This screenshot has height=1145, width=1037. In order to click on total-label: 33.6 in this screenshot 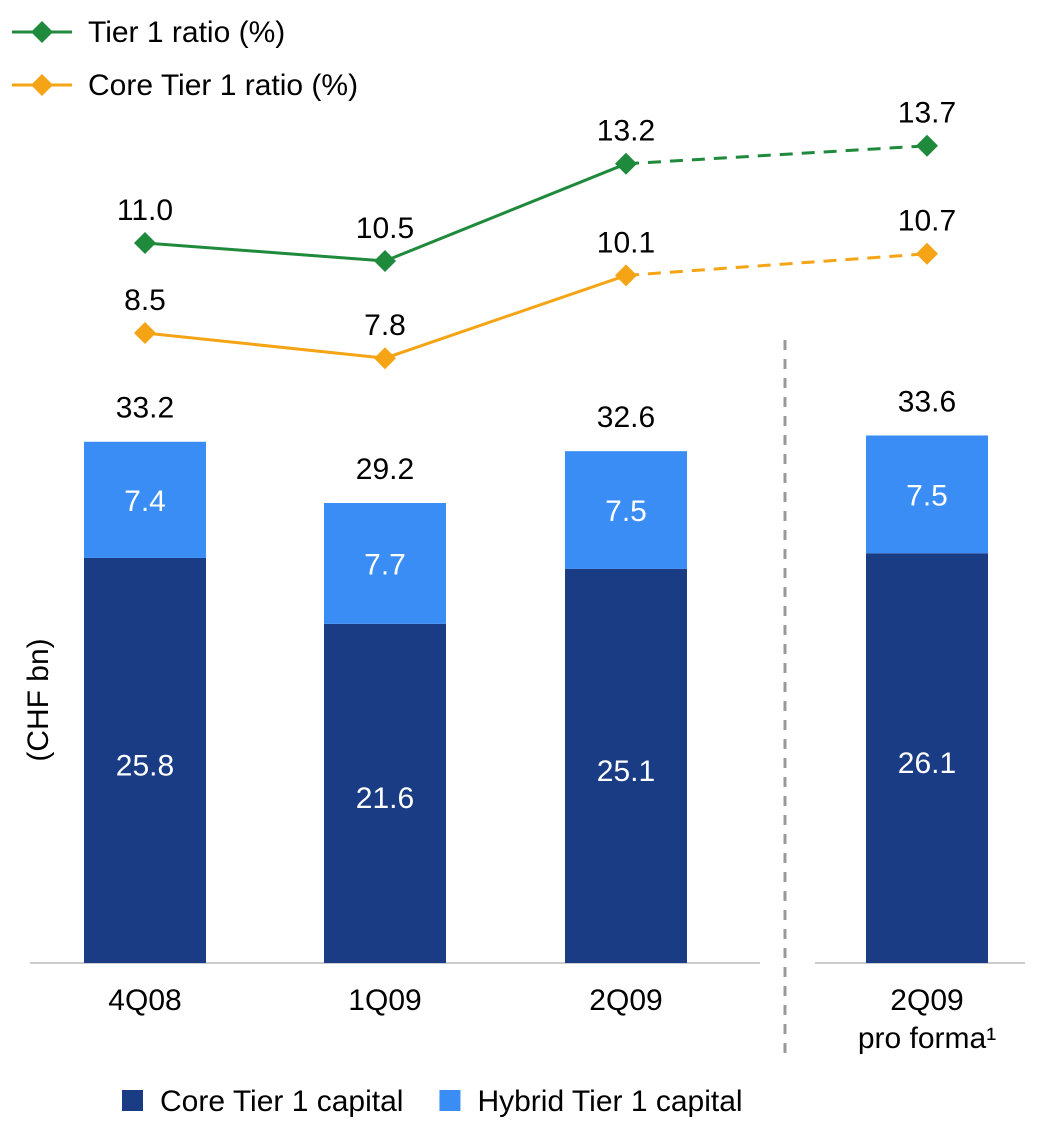, I will do `click(927, 401)`.